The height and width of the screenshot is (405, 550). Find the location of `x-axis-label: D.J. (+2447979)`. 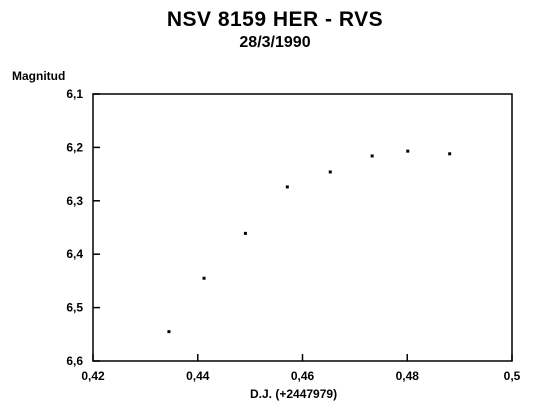

x-axis-label: D.J. (+2447979) is located at coordinates (294, 394).